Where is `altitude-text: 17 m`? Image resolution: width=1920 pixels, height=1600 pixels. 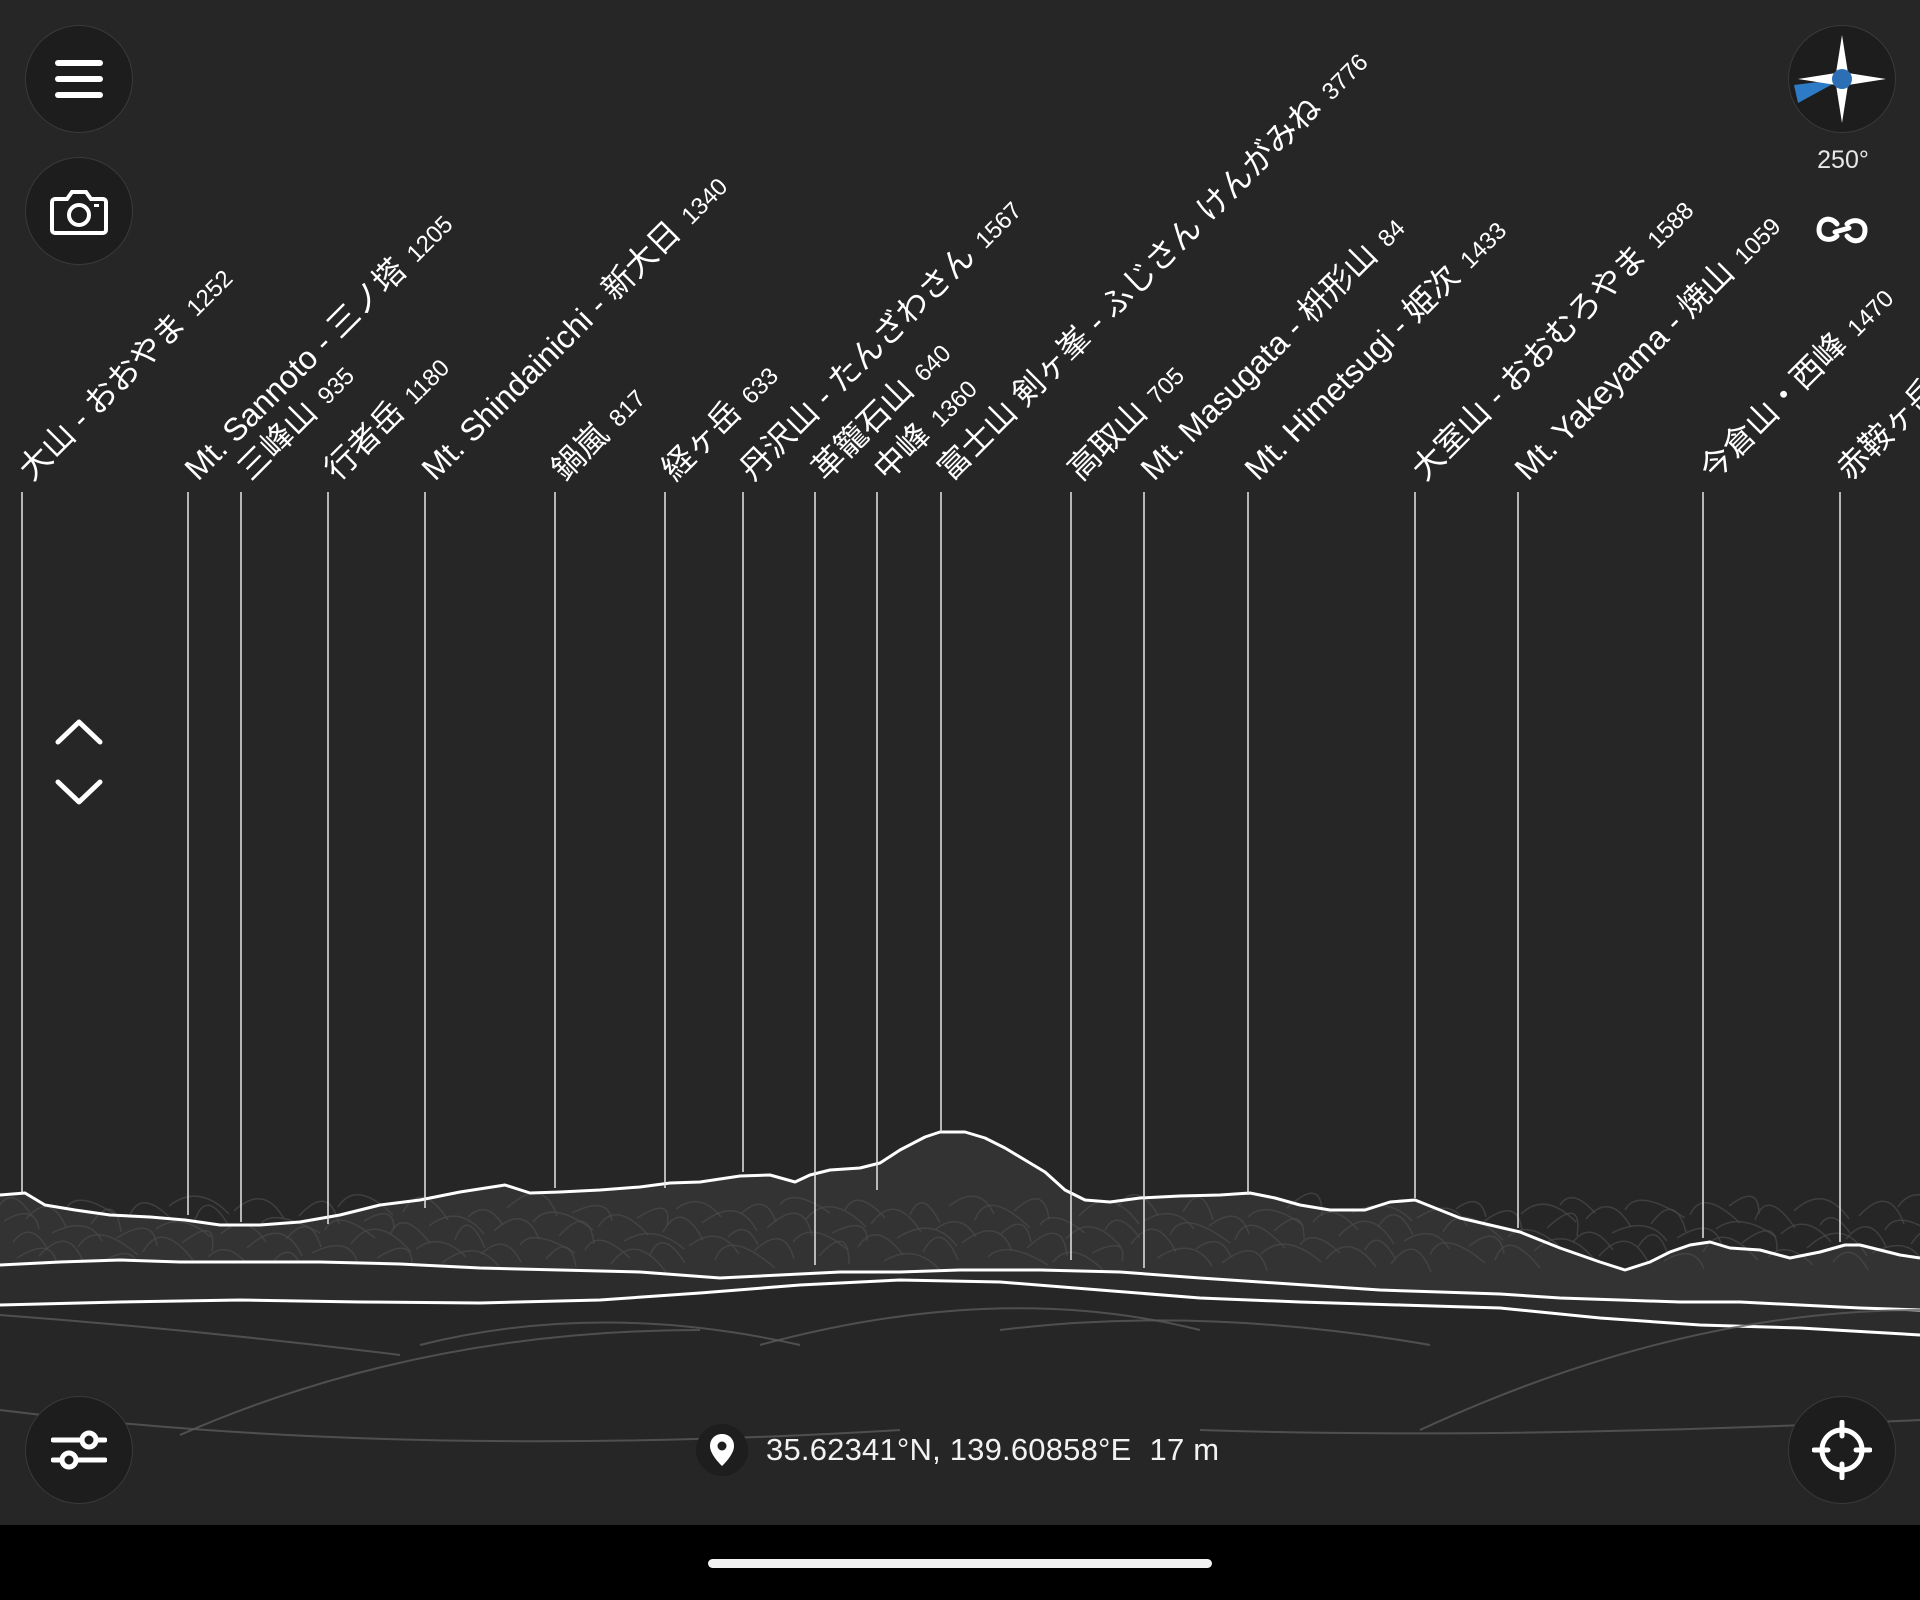
altitude-text: 17 m is located at coordinates (1184, 1449).